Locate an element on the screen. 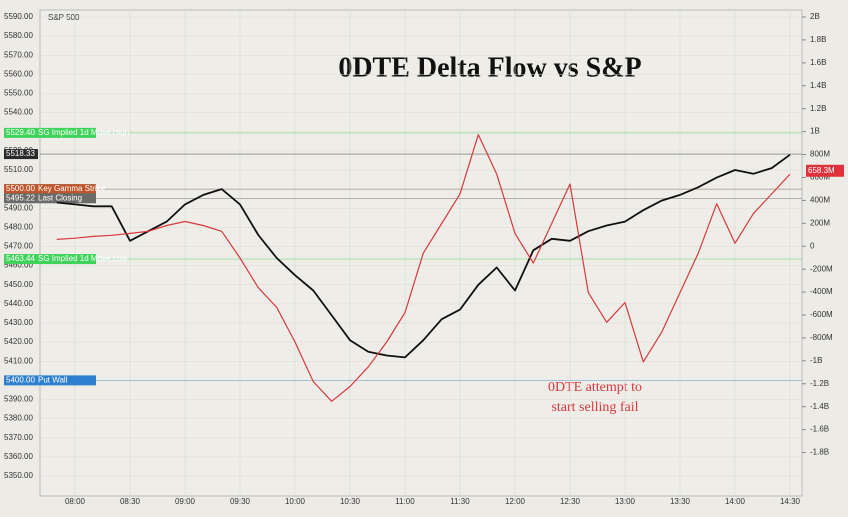 This screenshot has width=848, height=517. y-tick-label: 5540.00 is located at coordinates (18, 112).